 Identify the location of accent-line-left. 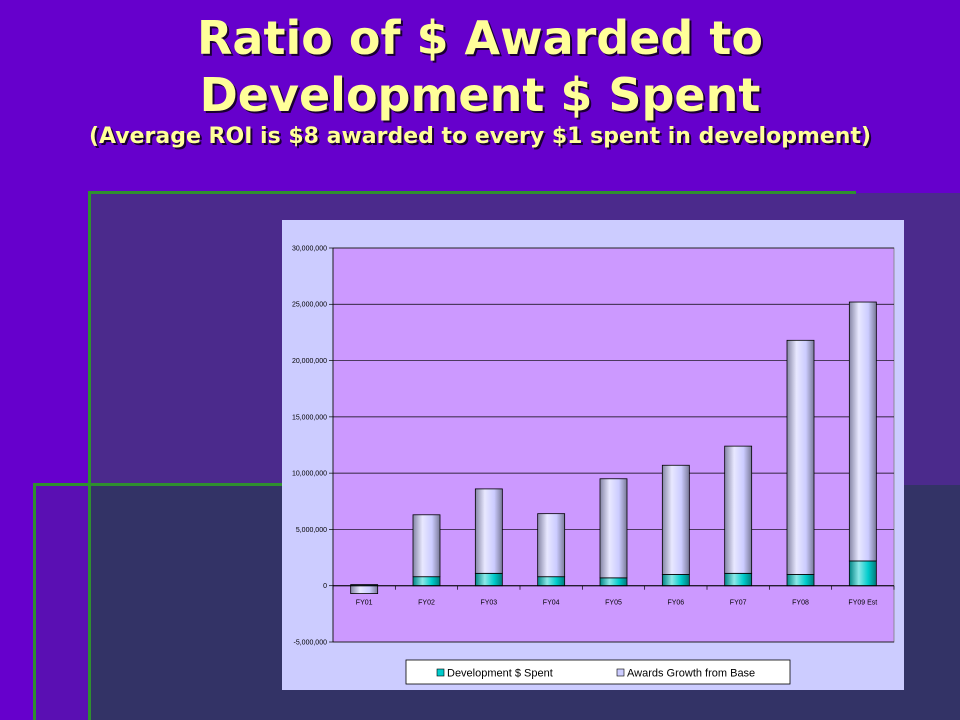
(89, 455).